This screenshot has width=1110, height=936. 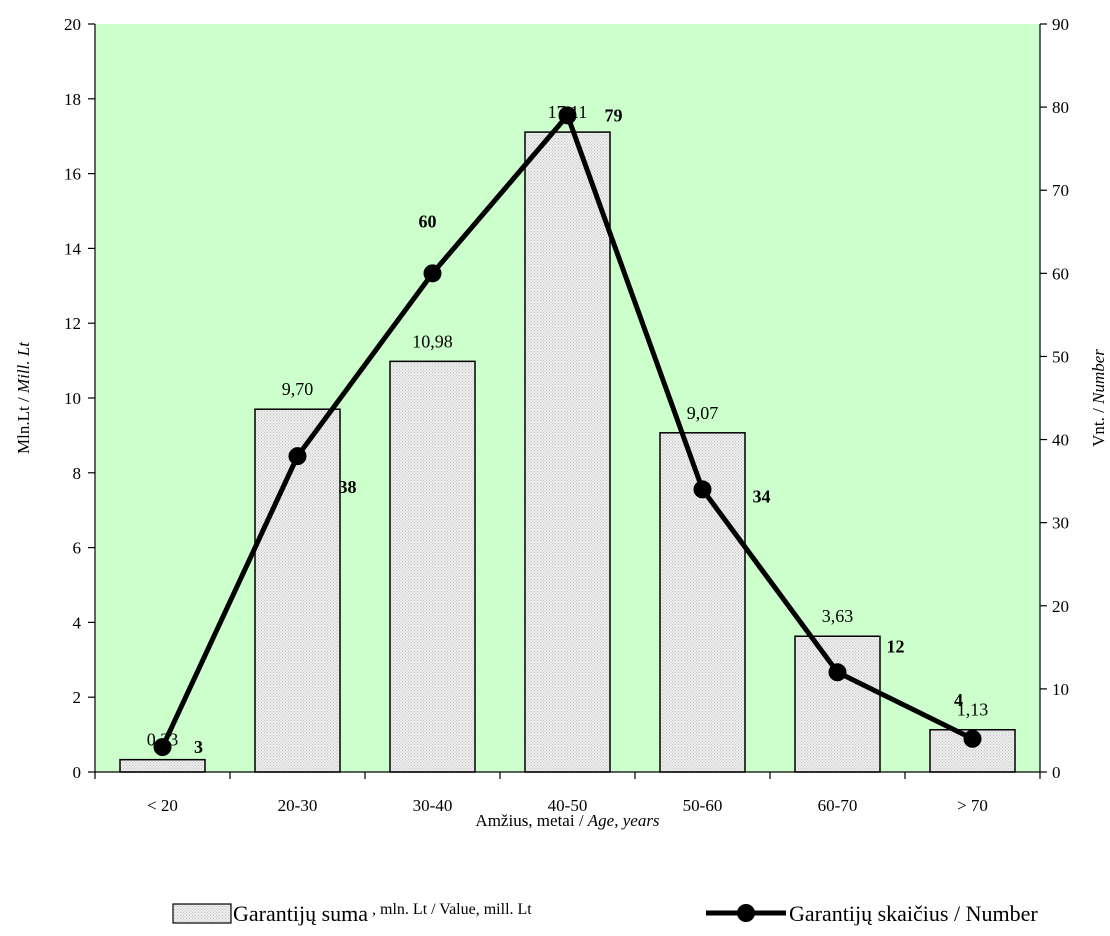 What do you see at coordinates (73, 248) in the screenshot?
I see `y-left-tick-label: 14` at bounding box center [73, 248].